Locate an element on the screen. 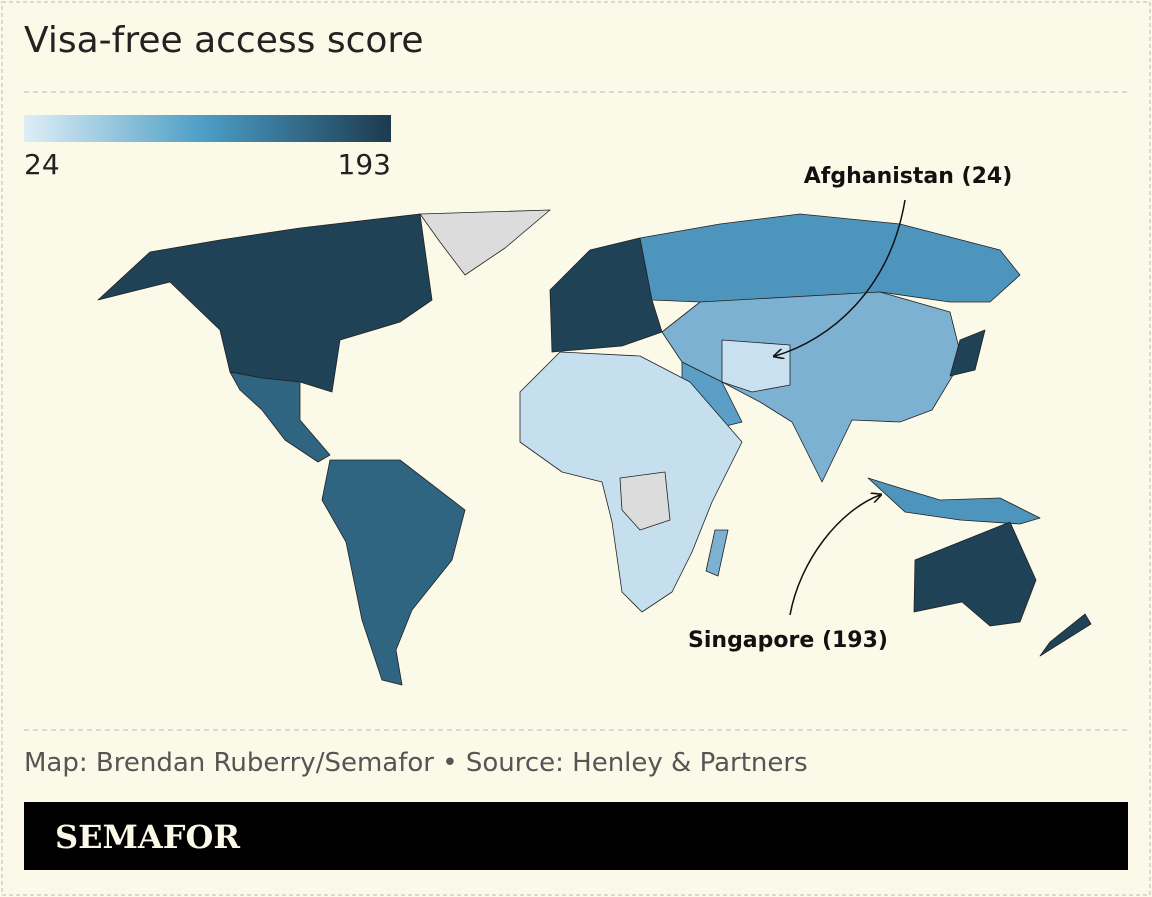  europe is located at coordinates (606, 295).